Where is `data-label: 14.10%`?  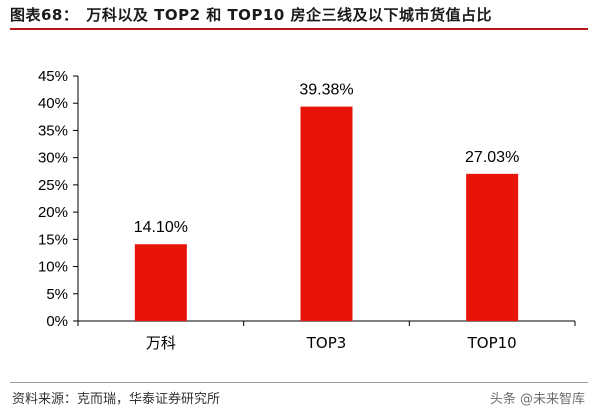 data-label: 14.10% is located at coordinates (161, 227).